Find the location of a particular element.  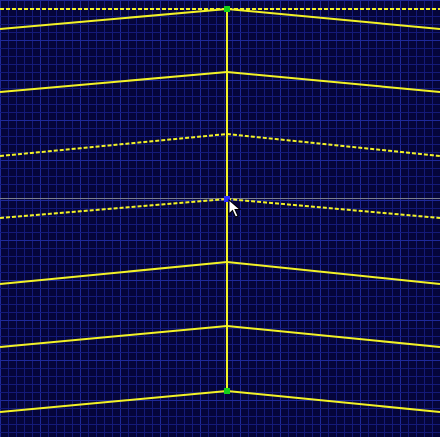

chevron-line is located at coordinates (220, 208).